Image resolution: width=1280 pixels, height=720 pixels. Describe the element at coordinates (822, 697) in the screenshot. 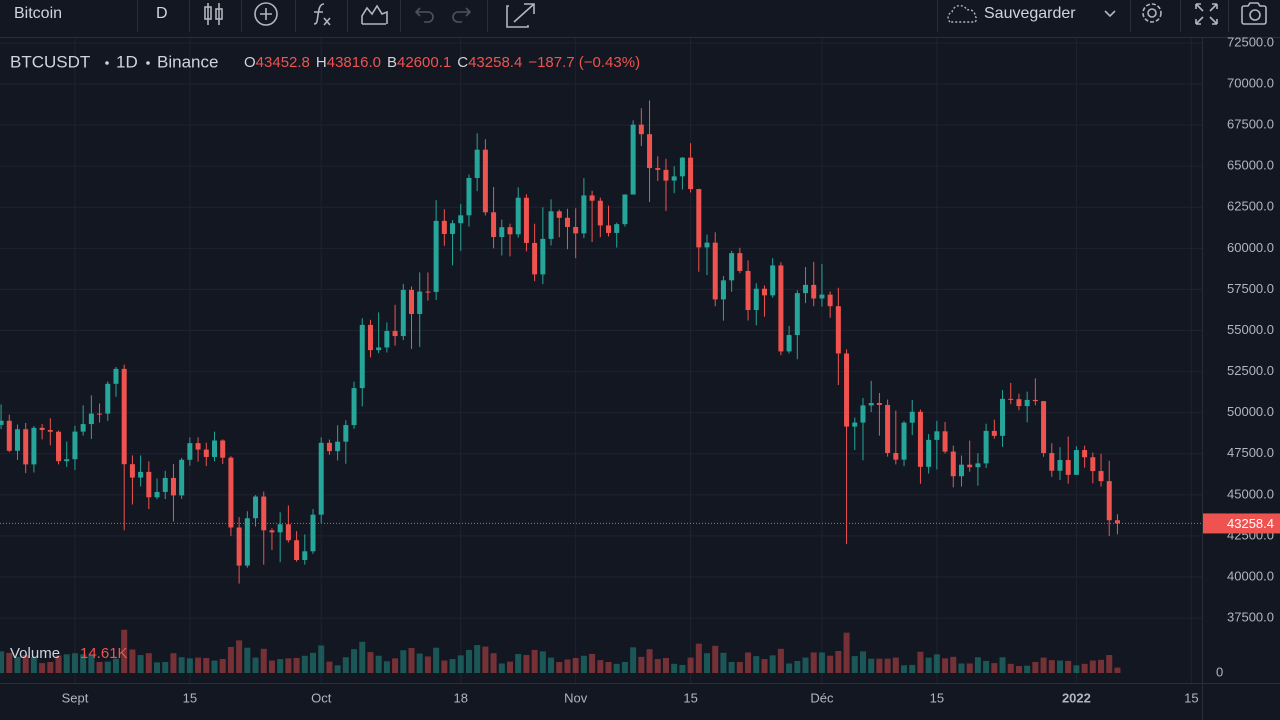

I see `x-tick-label: Déc` at that location.